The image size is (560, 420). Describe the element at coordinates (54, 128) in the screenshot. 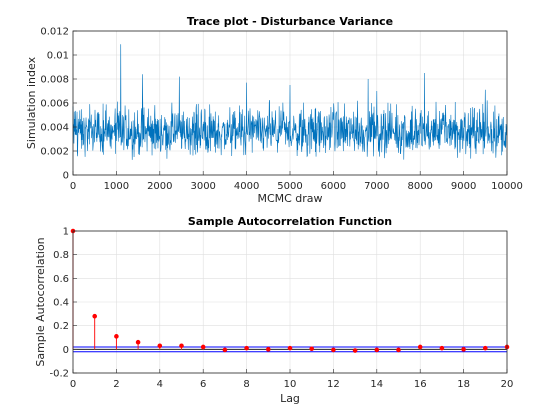

I see `y-tick-label: 0.004` at that location.